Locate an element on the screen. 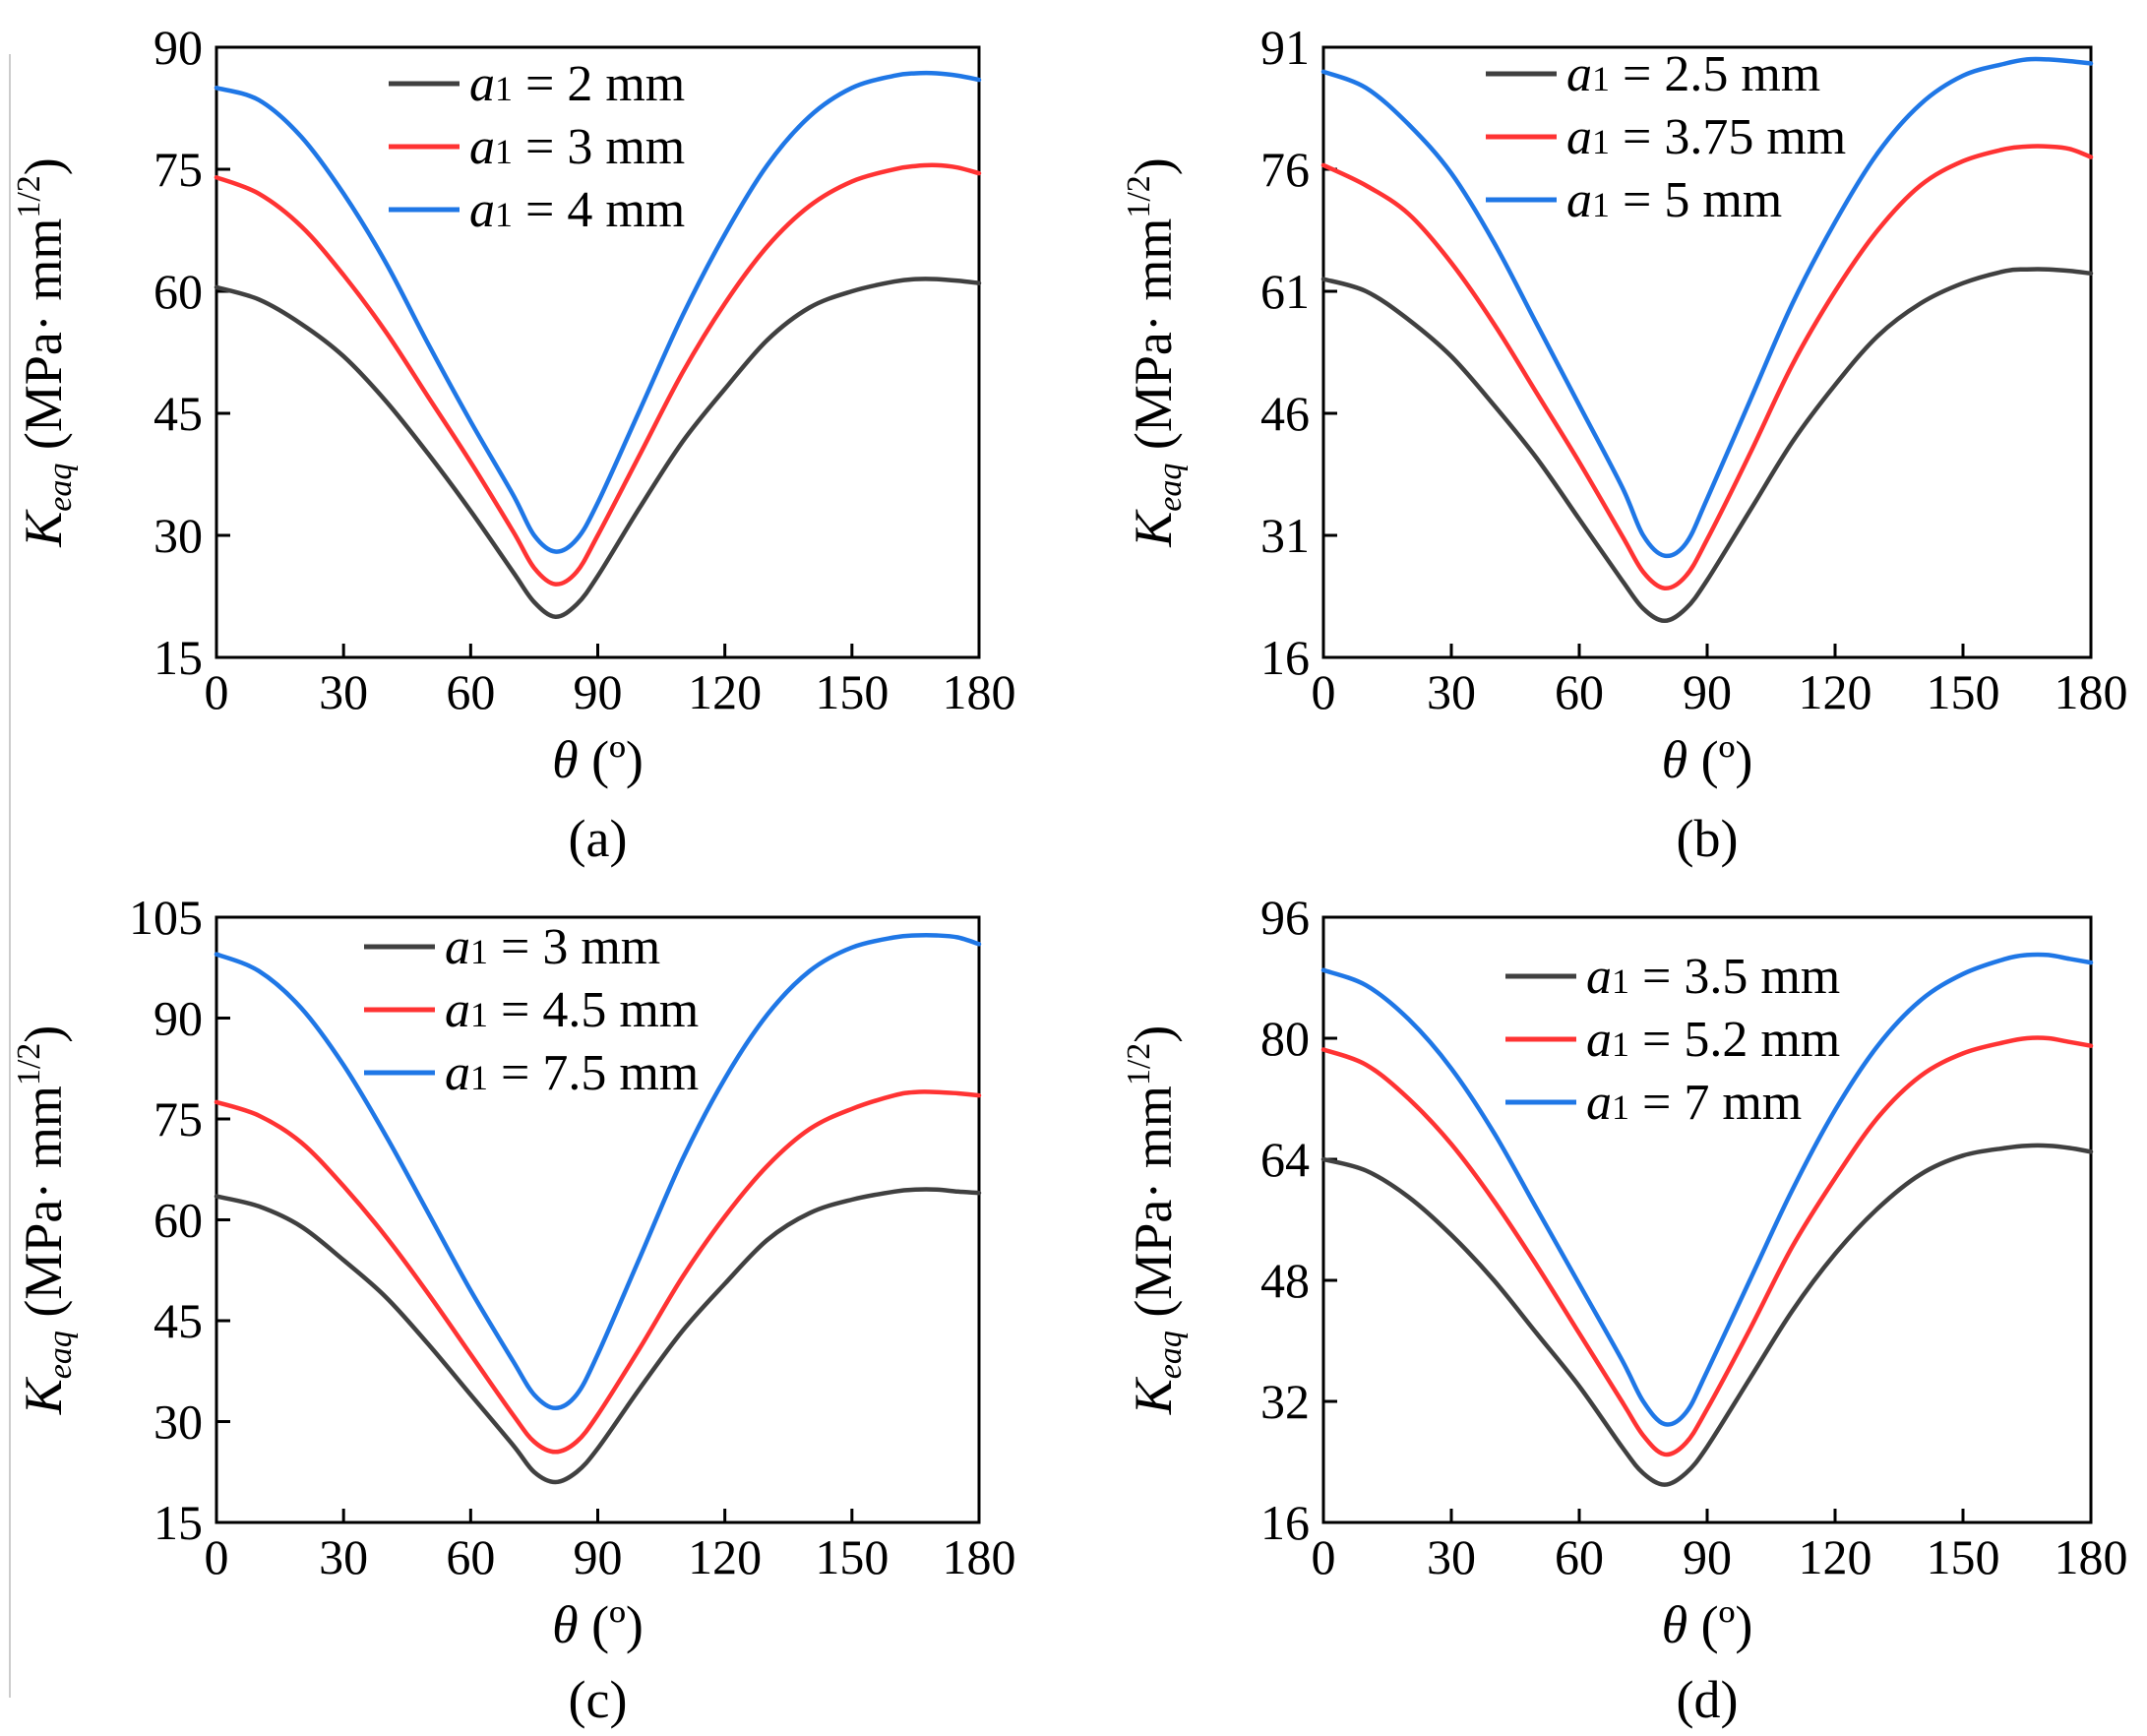  y-tick-label-a: 60 is located at coordinates (178, 291).